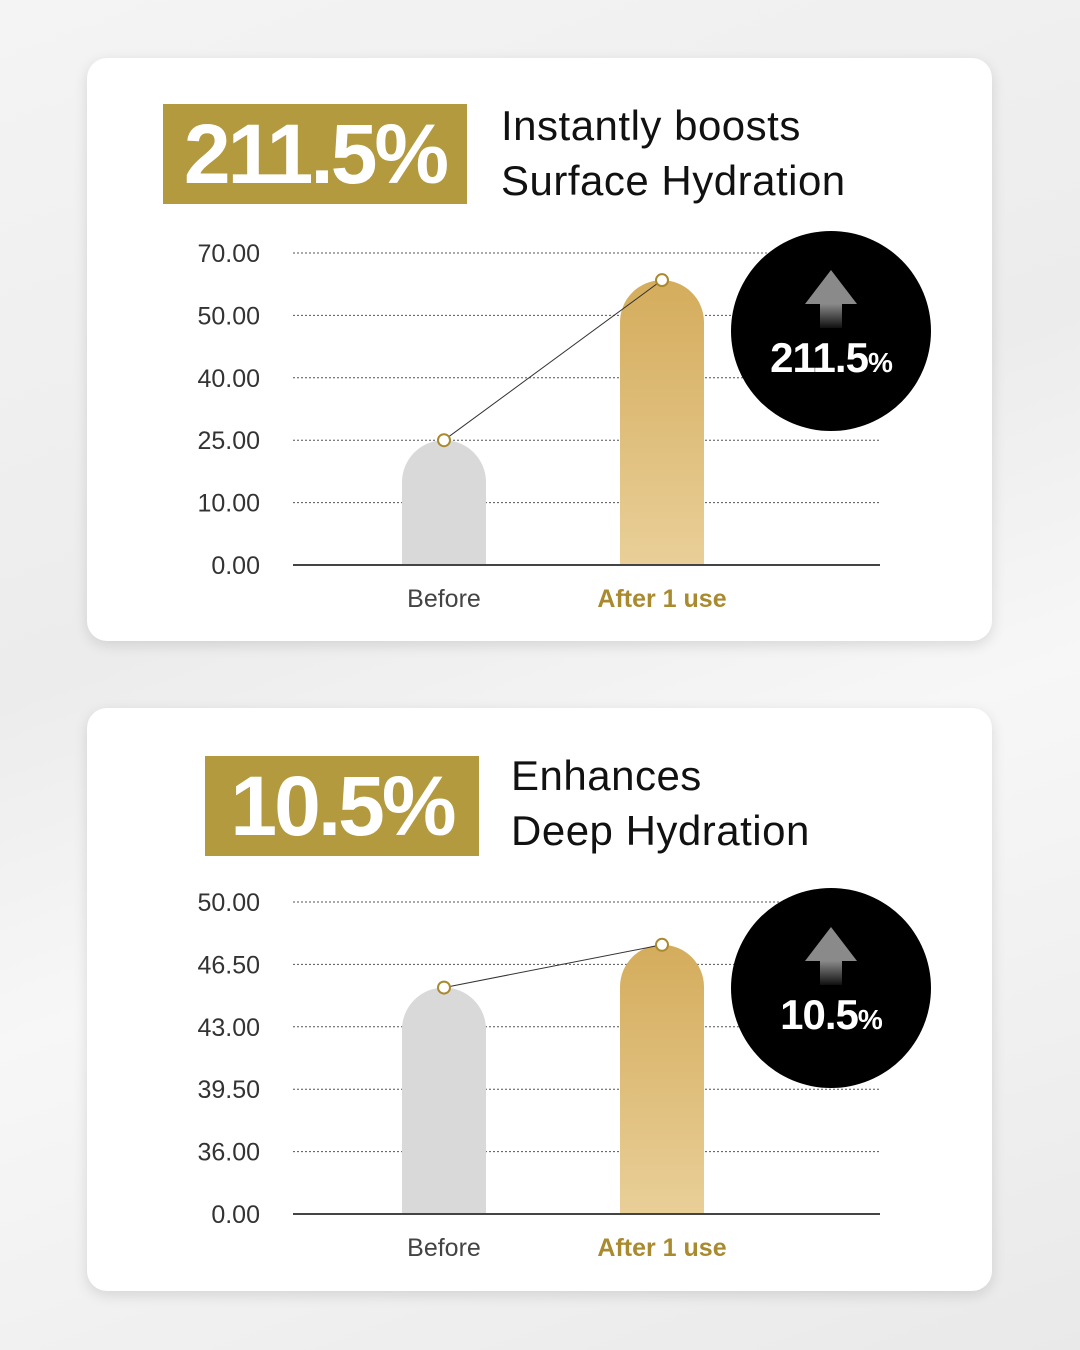  I want to click on card-title: Instantly boosts Surface Hydration, so click(673, 153).